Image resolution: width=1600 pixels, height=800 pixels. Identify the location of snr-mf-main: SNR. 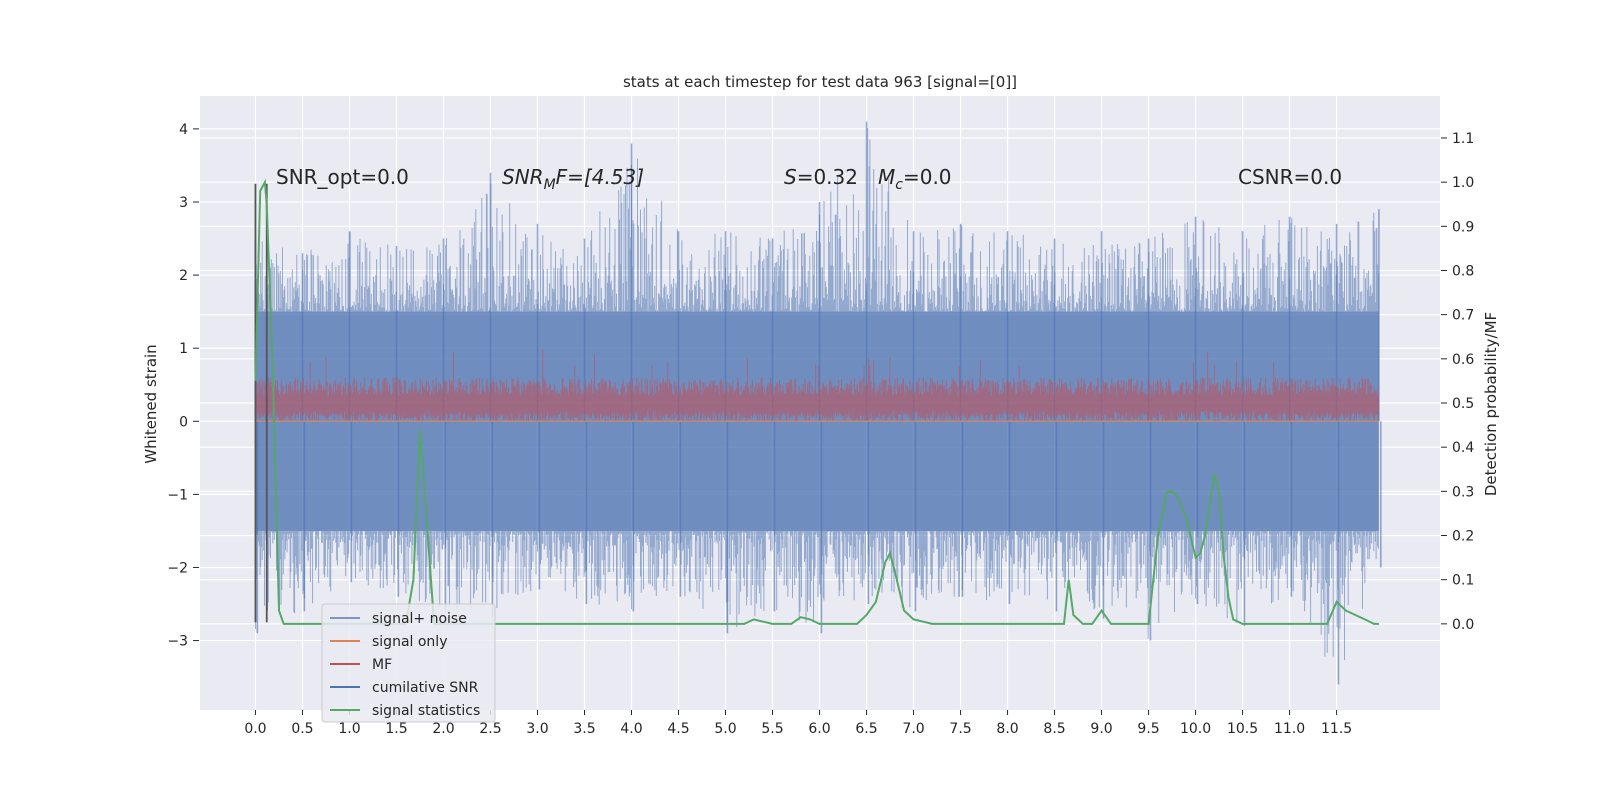
(523, 177).